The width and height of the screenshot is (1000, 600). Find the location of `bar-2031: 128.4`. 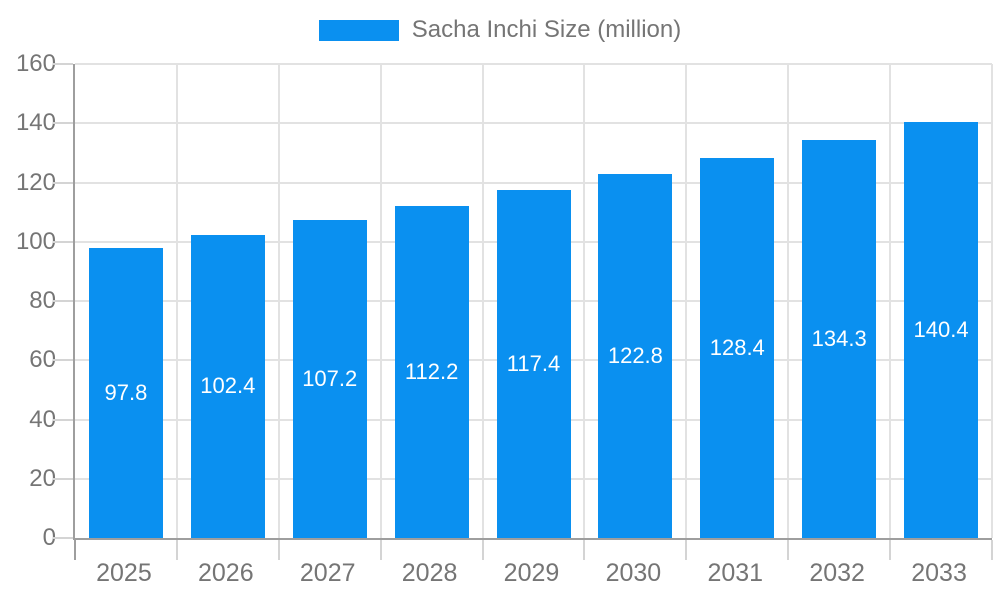

bar-2031: 128.4 is located at coordinates (737, 347).